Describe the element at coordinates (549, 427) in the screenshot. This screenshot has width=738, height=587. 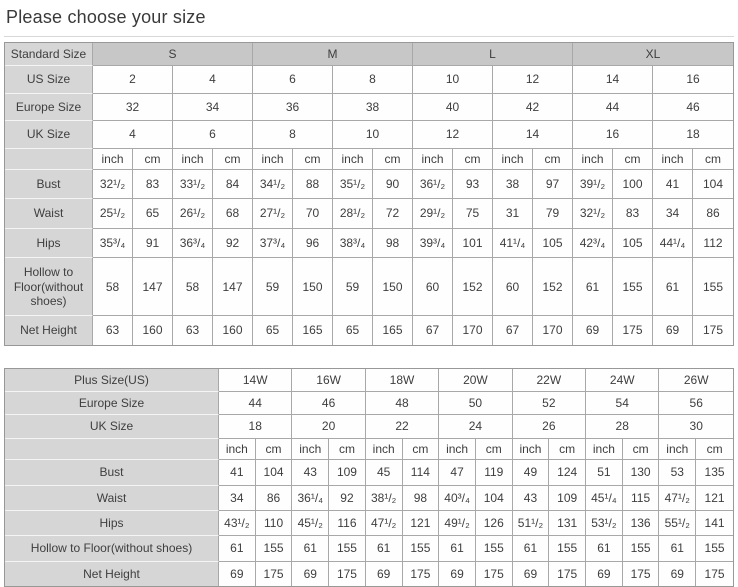
I see `value-cell: 26` at that location.